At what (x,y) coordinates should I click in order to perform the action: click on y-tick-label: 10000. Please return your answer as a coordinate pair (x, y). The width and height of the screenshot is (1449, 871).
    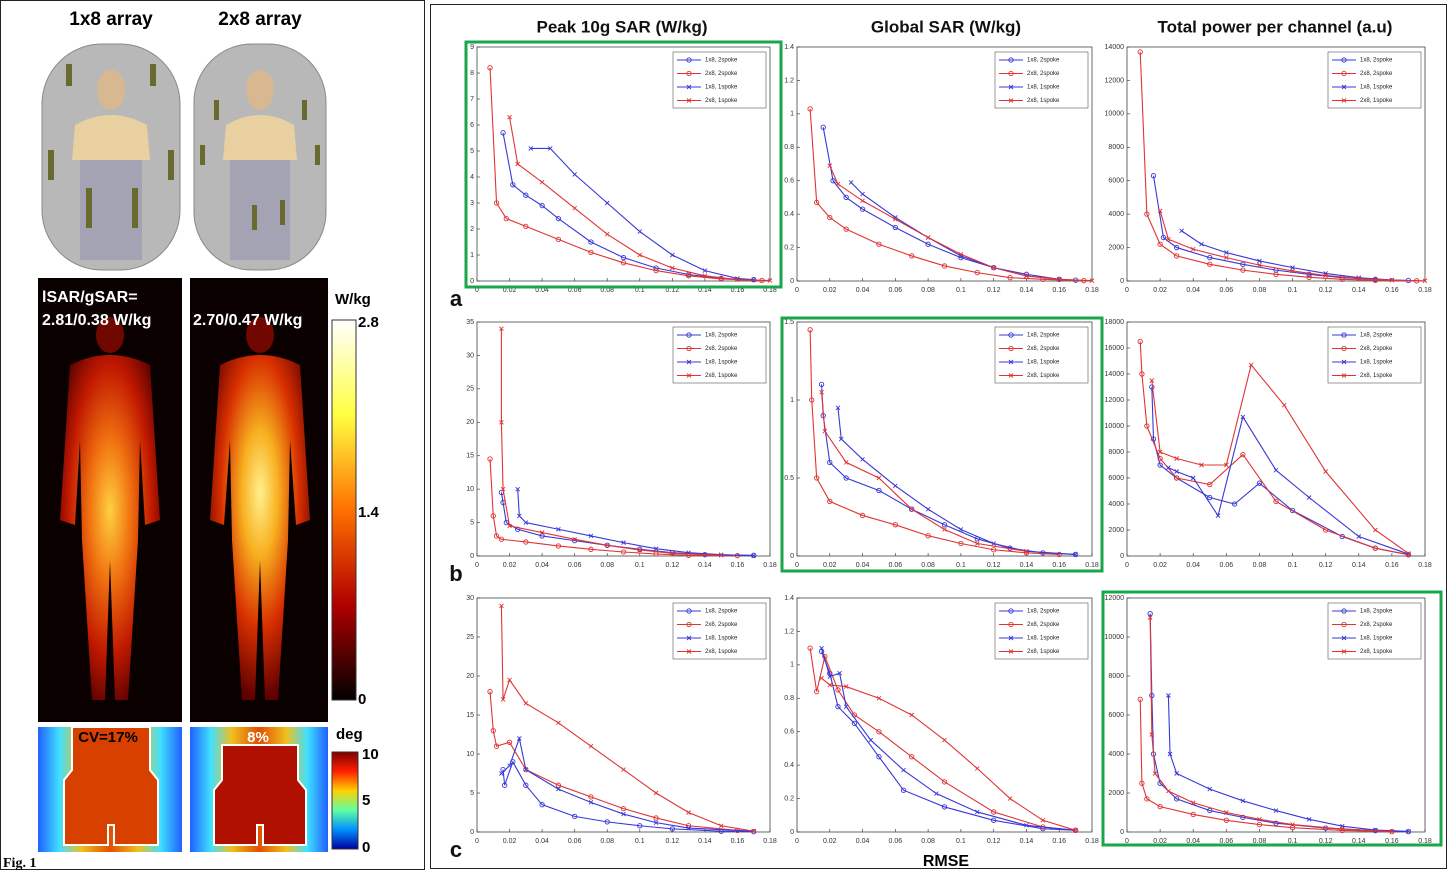
    Looking at the image, I should click on (1115, 114).